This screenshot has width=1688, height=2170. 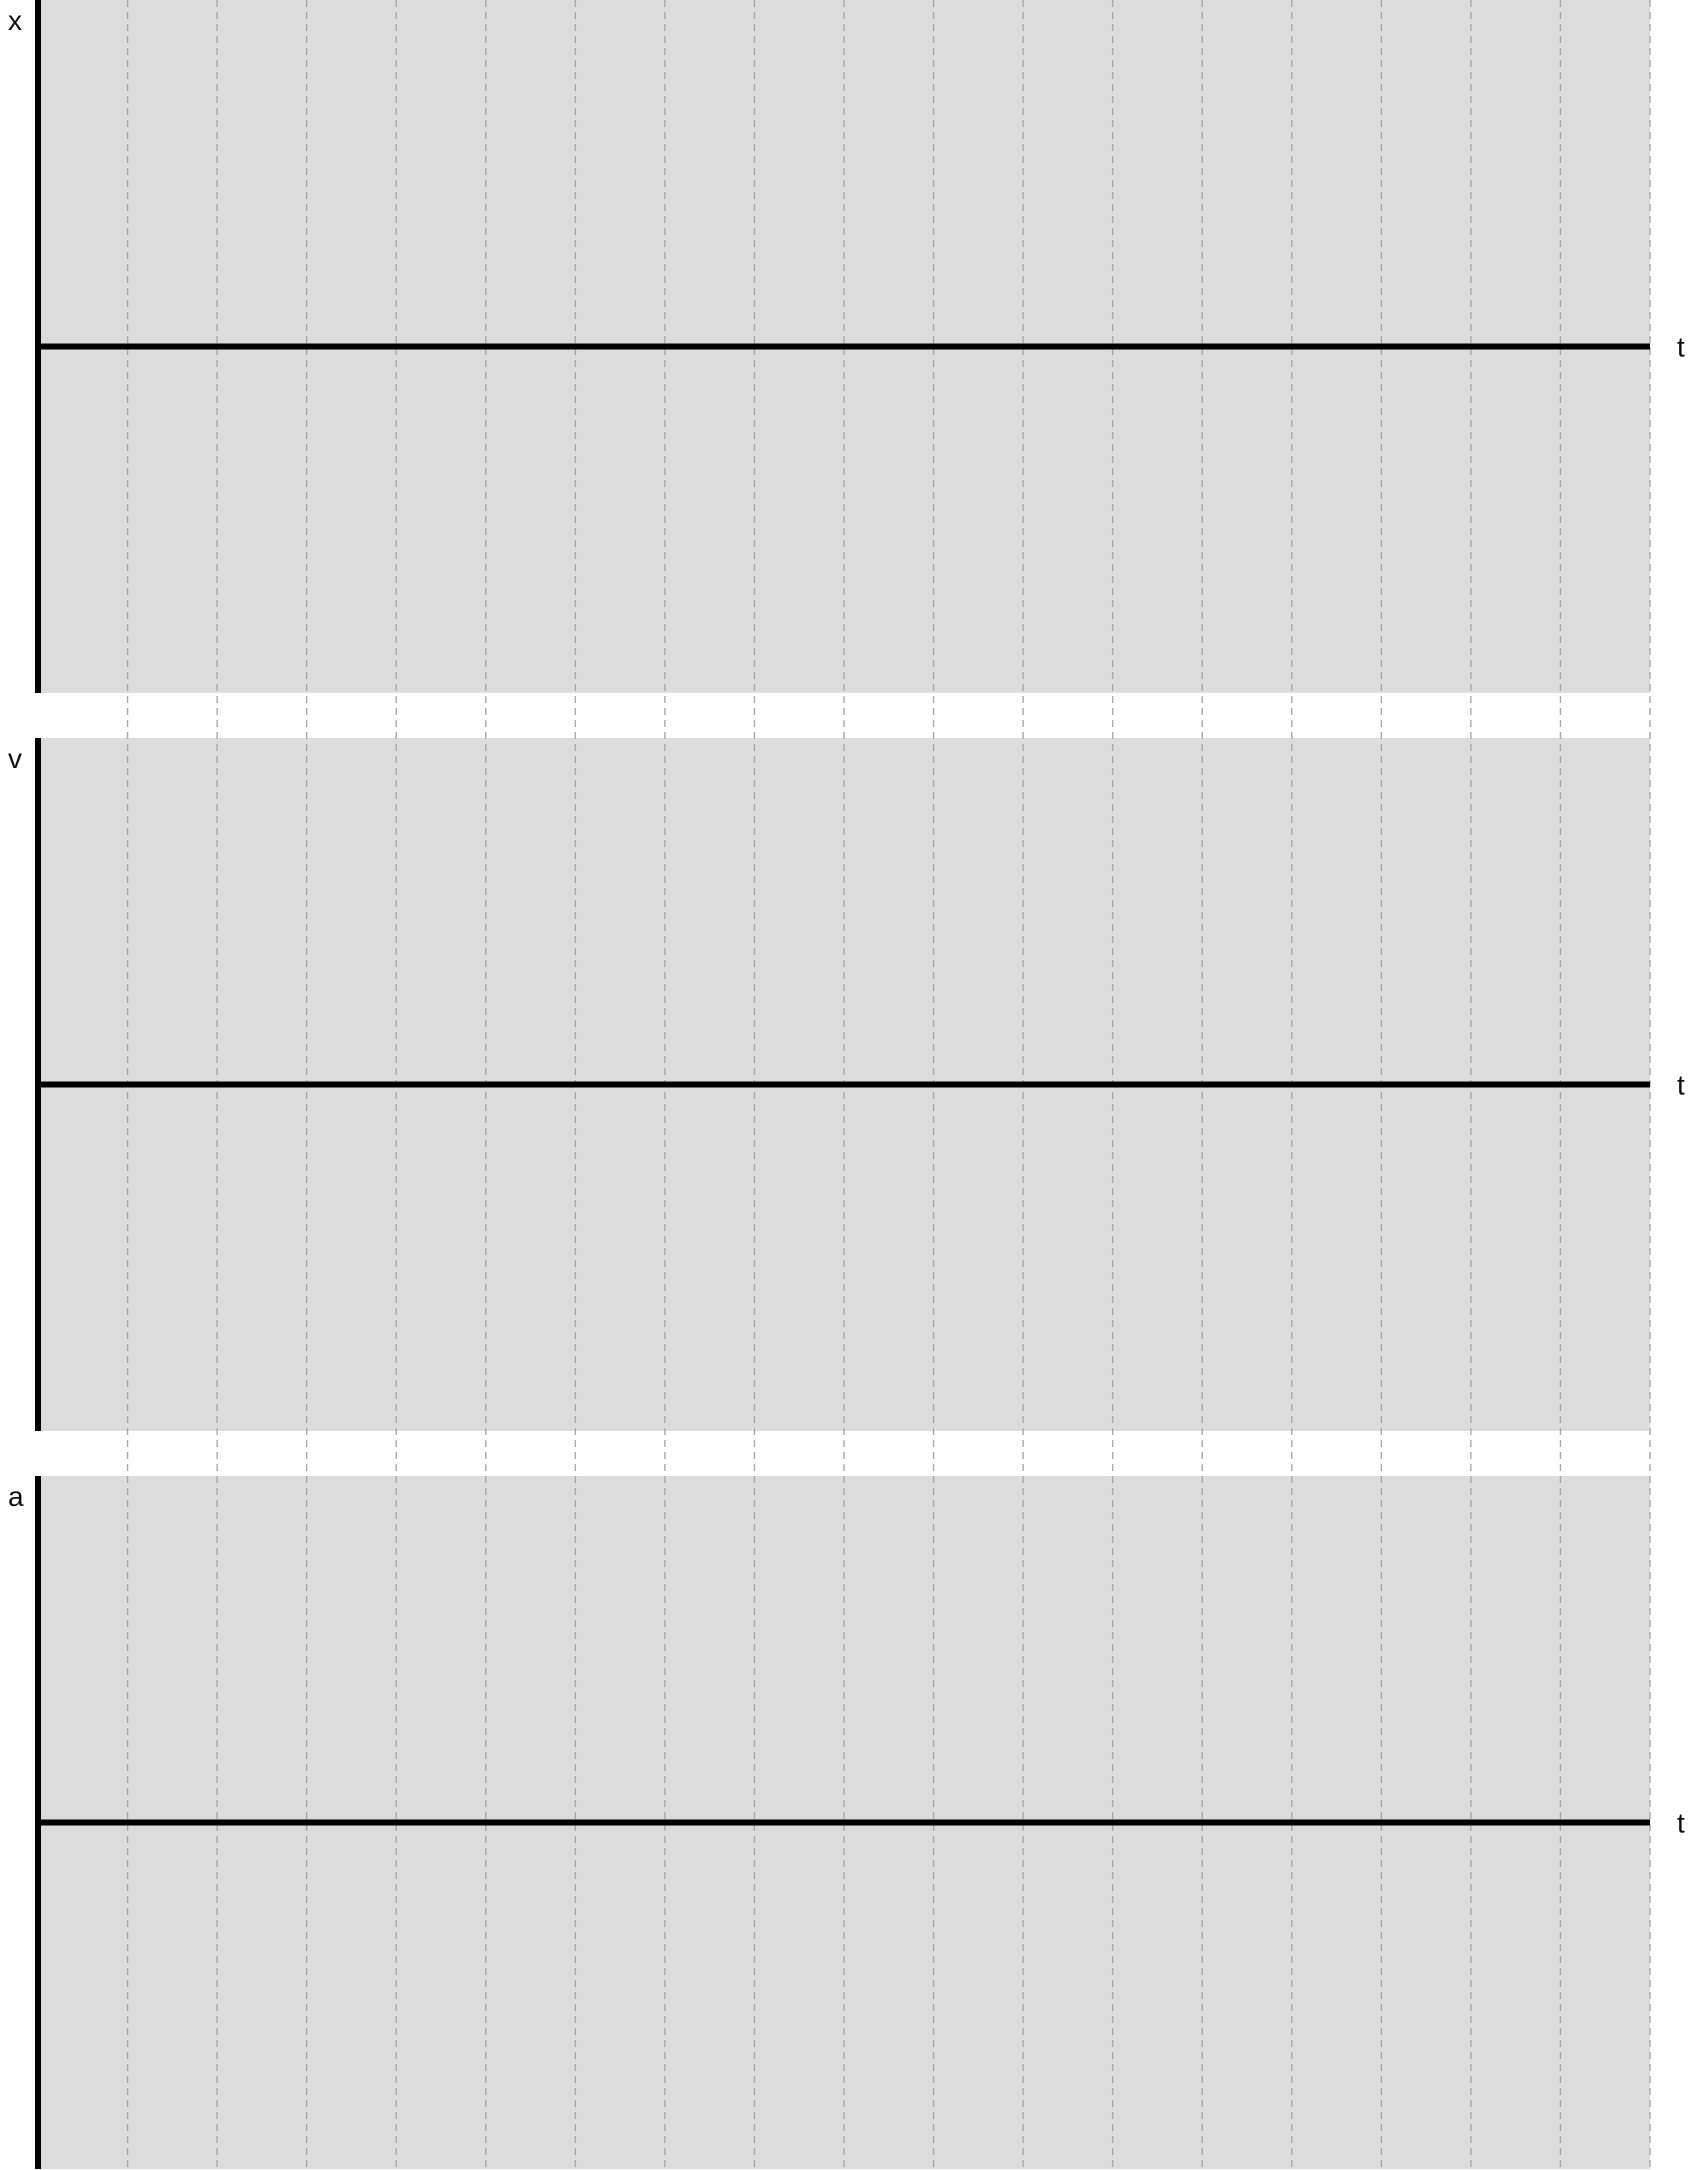 I want to click on position-axis-label: x, so click(x=15, y=20).